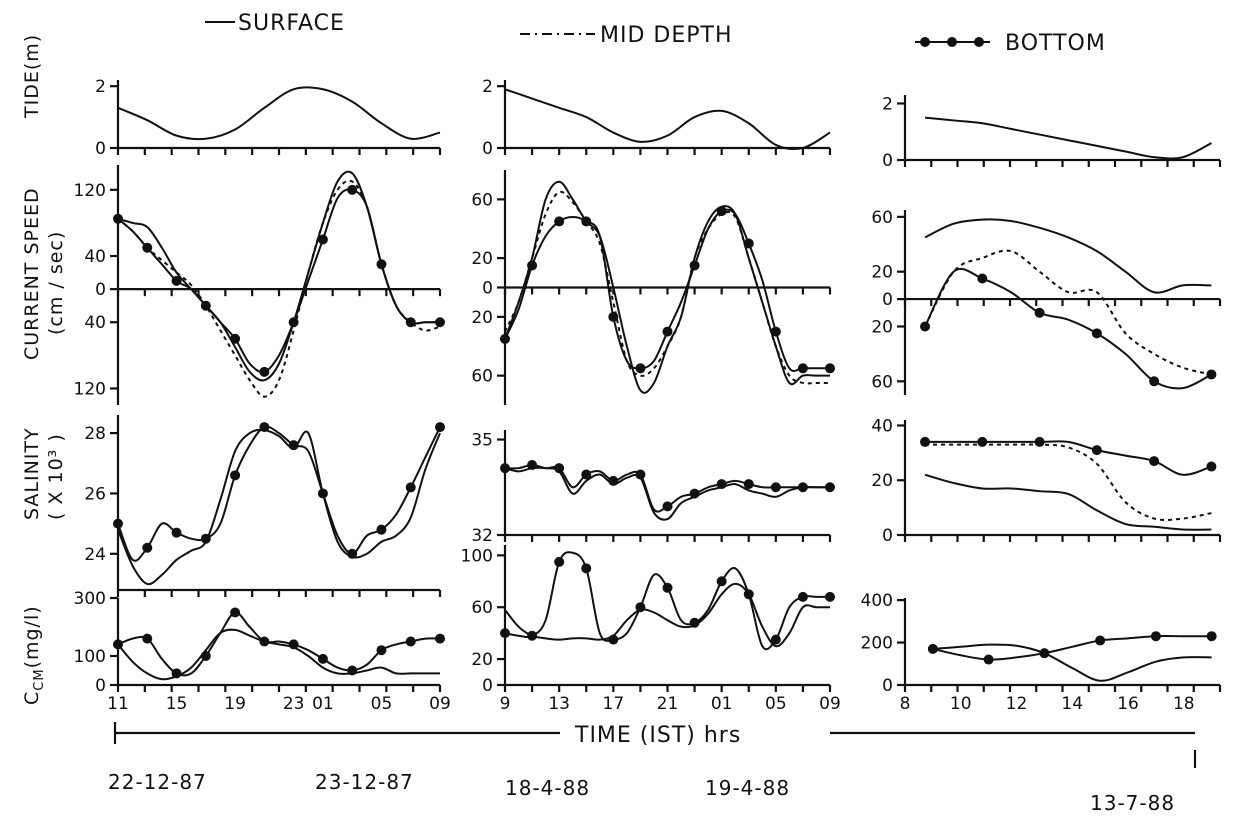  I want to click on y-tick-label: 24, so click(95, 555).